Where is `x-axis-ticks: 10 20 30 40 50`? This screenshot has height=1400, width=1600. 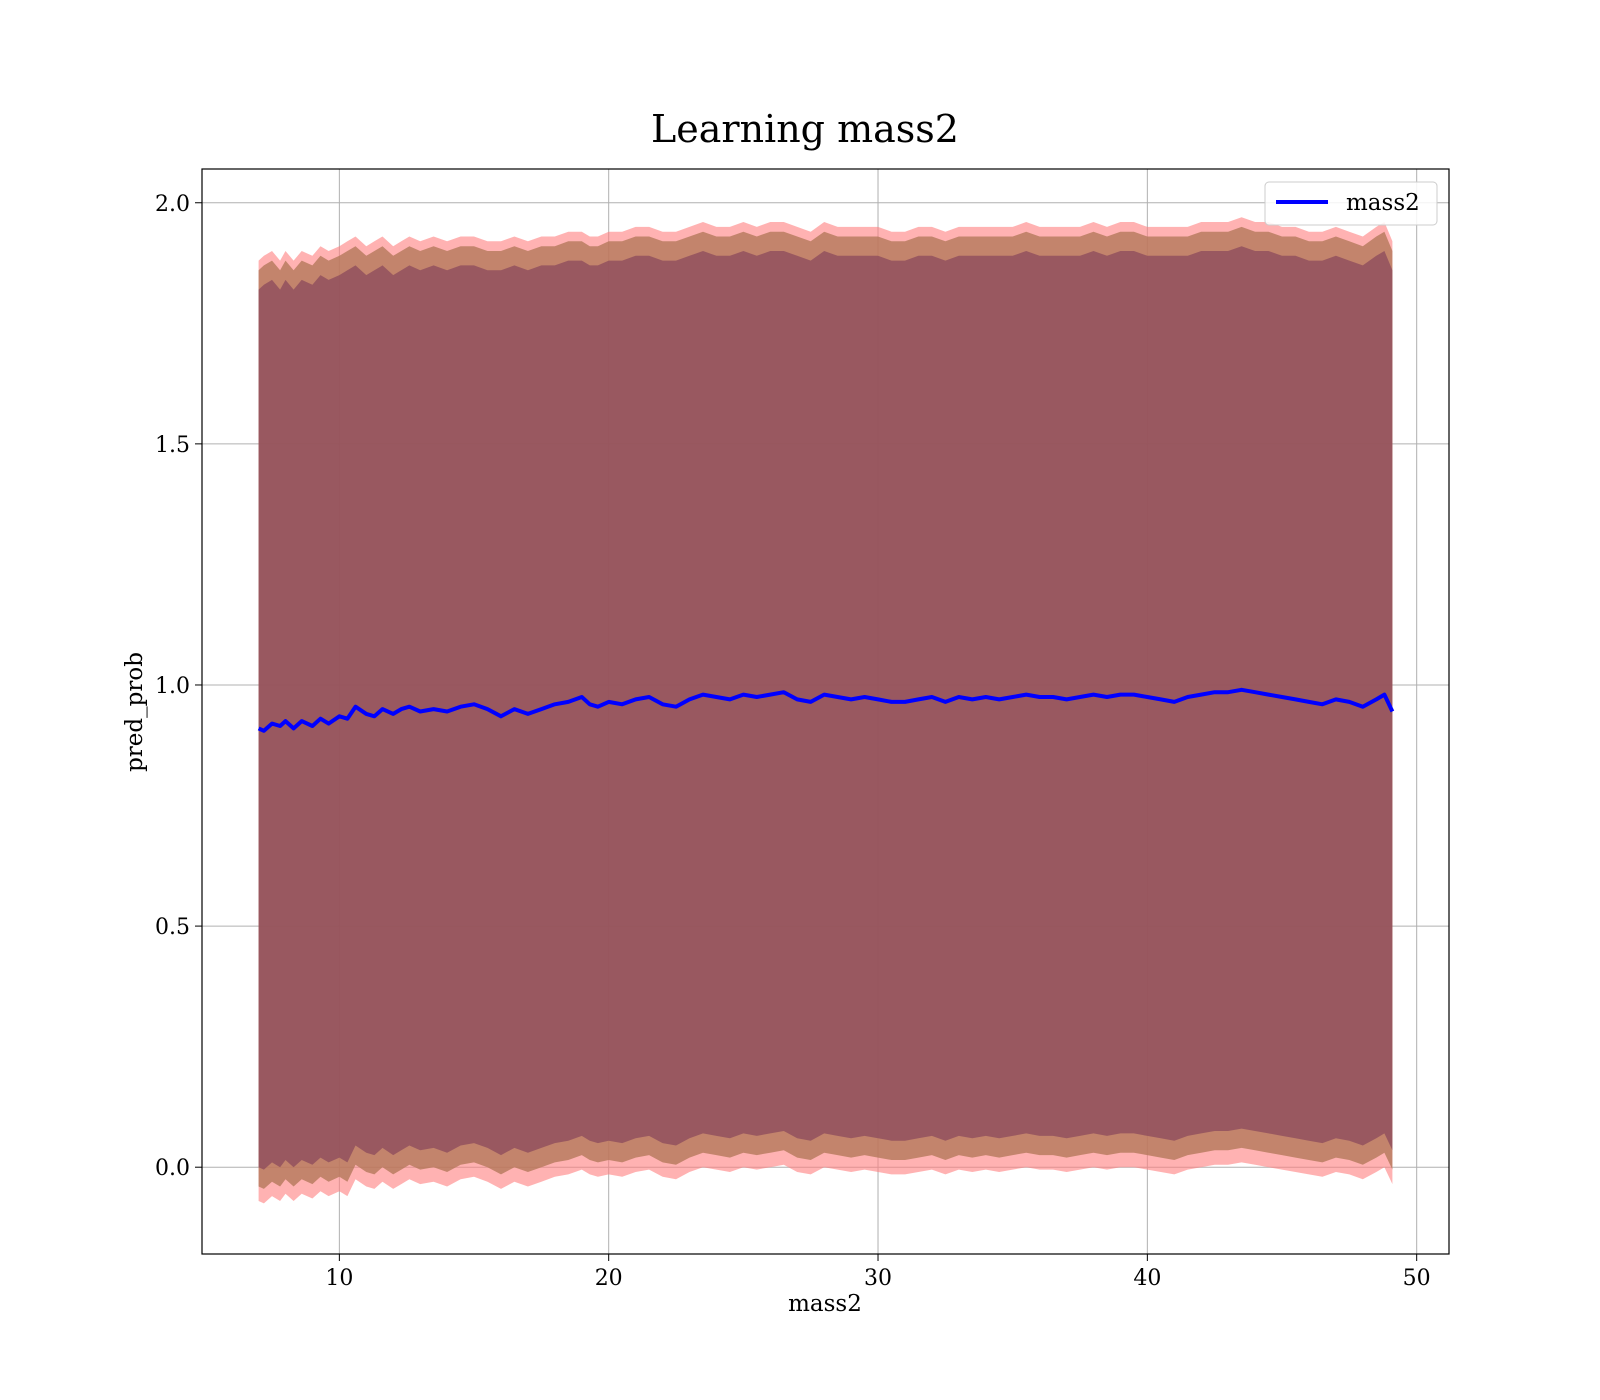 x-axis-ticks: 10 20 30 40 50 is located at coordinates (878, 1272).